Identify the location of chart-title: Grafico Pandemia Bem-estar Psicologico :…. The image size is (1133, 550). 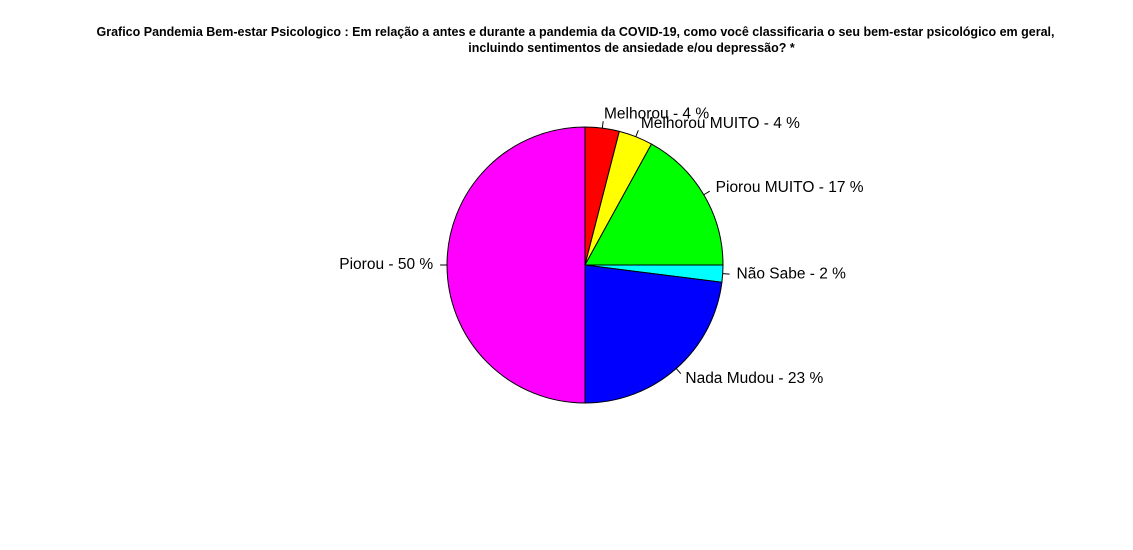
(566, 40).